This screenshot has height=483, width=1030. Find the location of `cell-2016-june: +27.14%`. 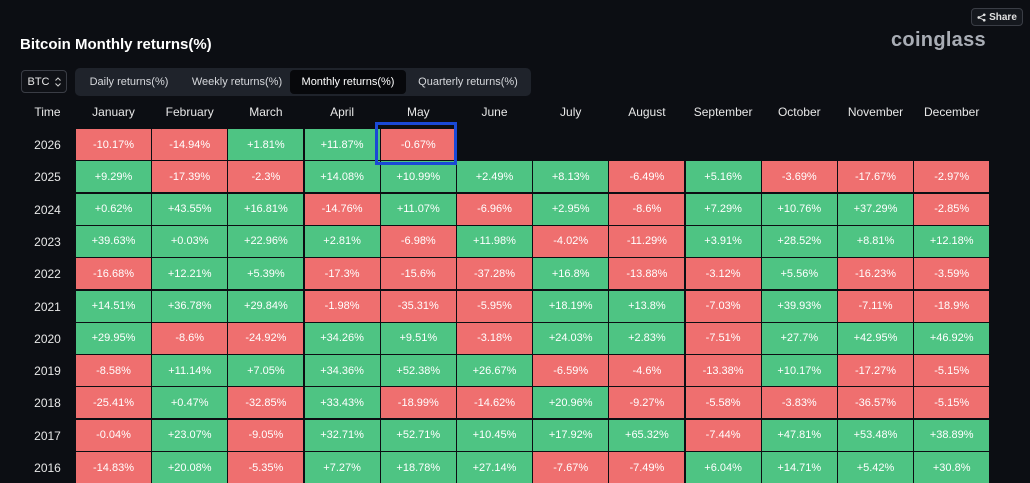

cell-2016-june: +27.14% is located at coordinates (494, 467).